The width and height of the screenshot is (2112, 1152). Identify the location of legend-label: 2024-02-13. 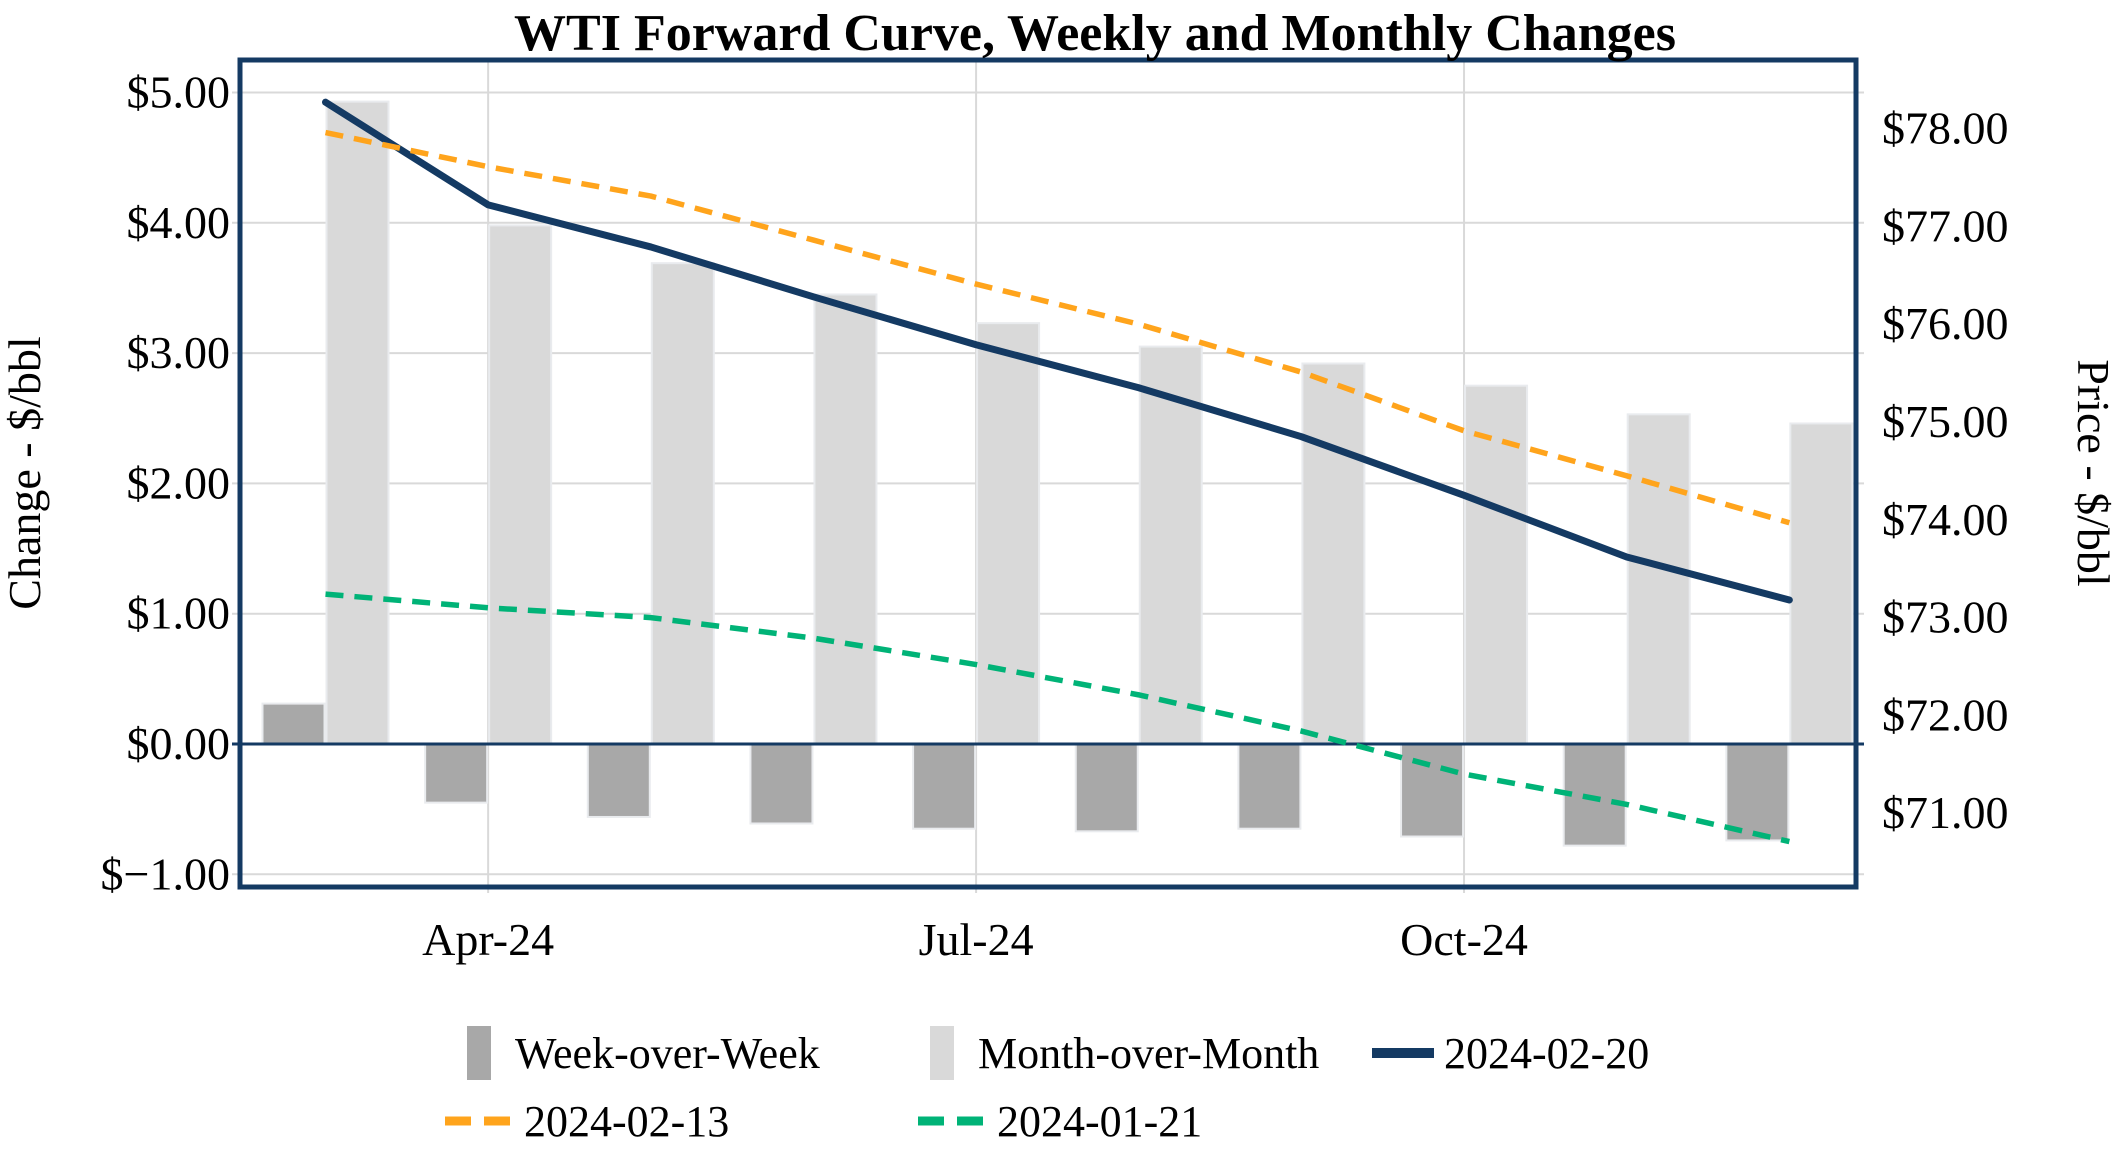
(626, 1121).